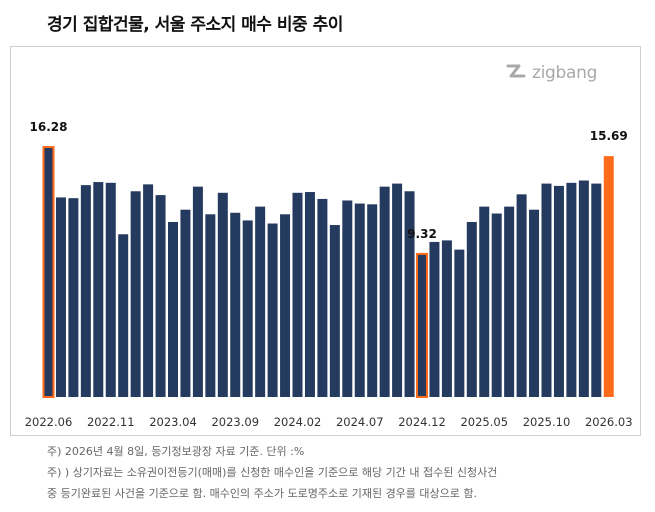 Image resolution: width=655 pixels, height=512 pixels. I want to click on x-tick-label: 2024.12, so click(422, 422).